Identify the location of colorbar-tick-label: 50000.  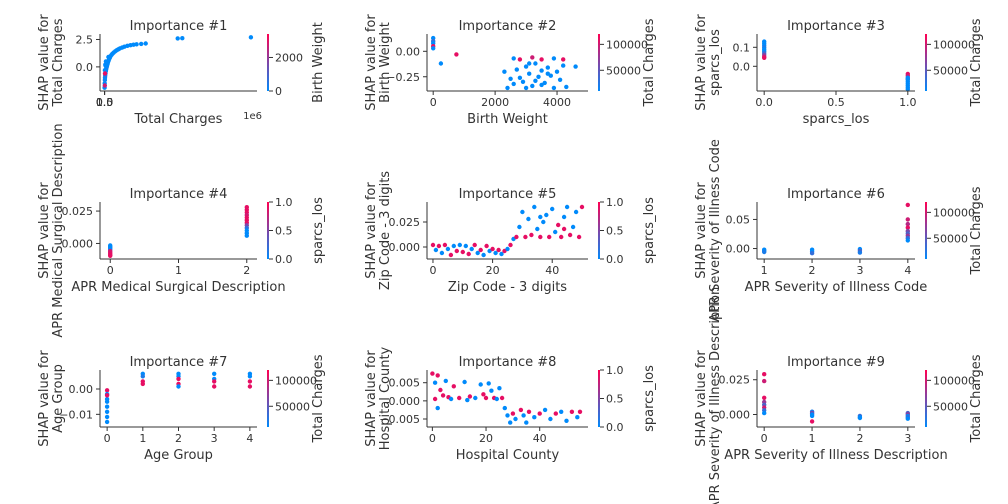
(950, 238).